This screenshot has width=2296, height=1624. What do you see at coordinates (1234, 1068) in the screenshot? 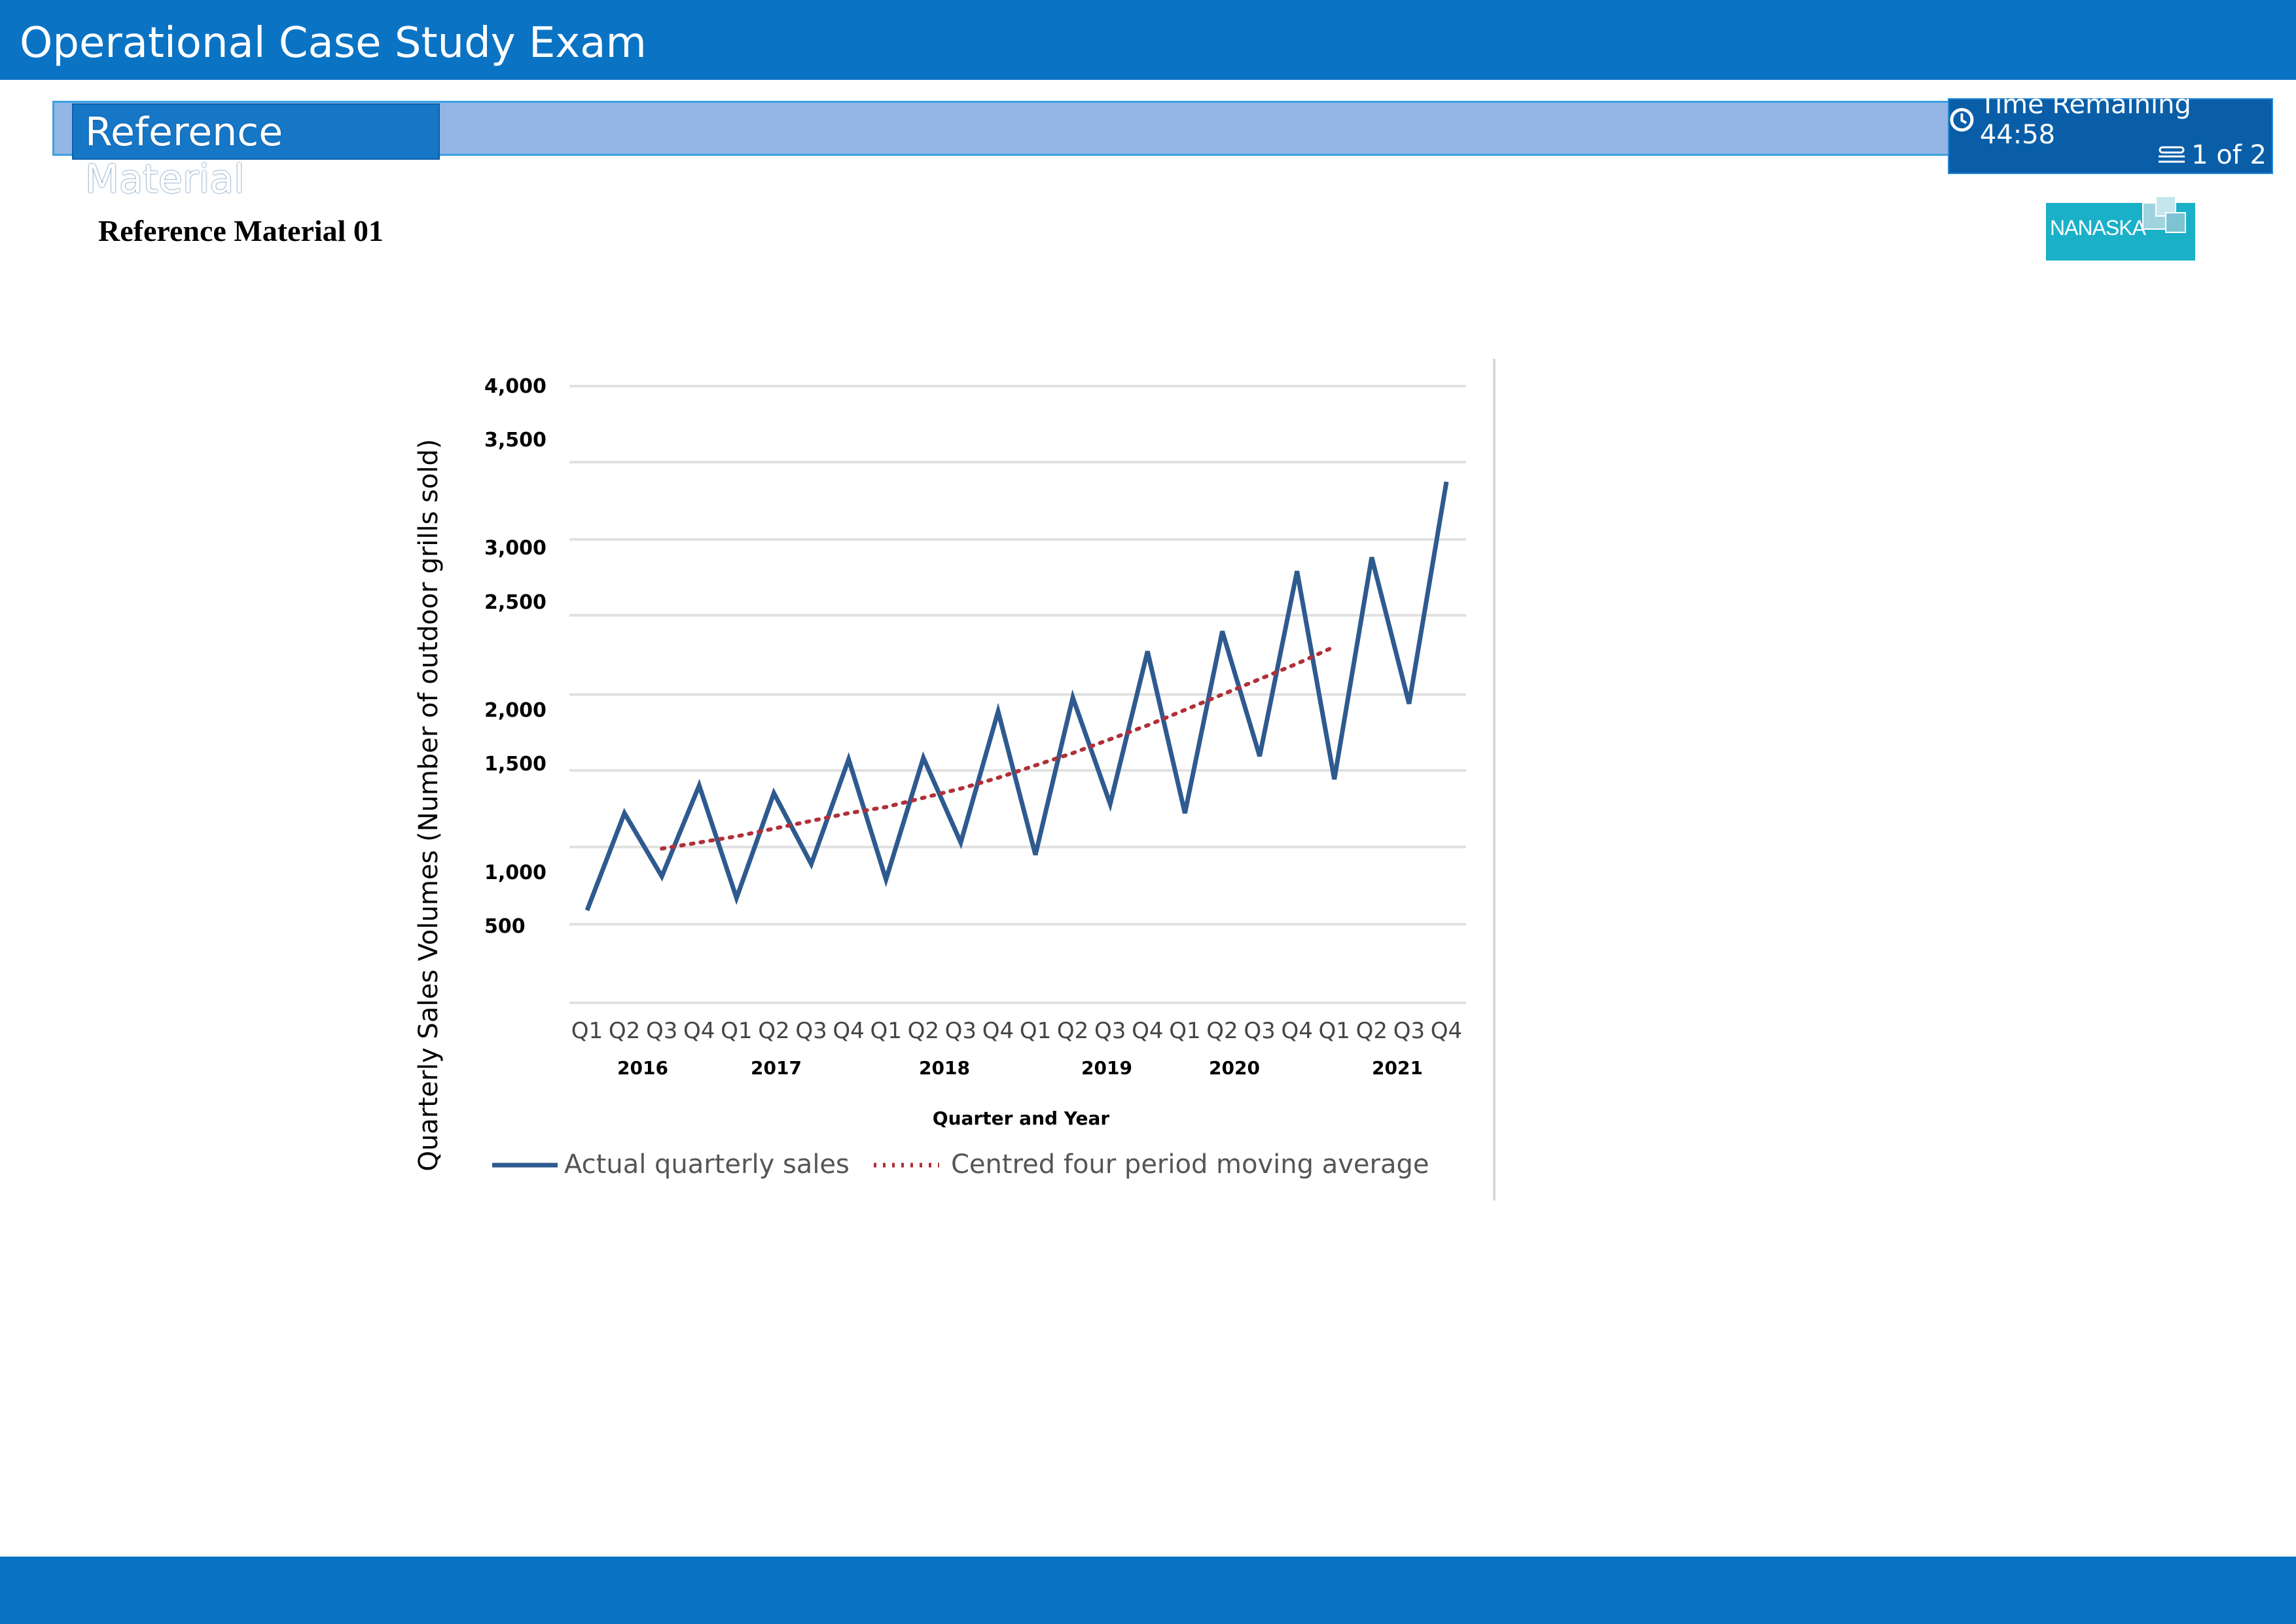
I see `year-label: 2020` at bounding box center [1234, 1068].